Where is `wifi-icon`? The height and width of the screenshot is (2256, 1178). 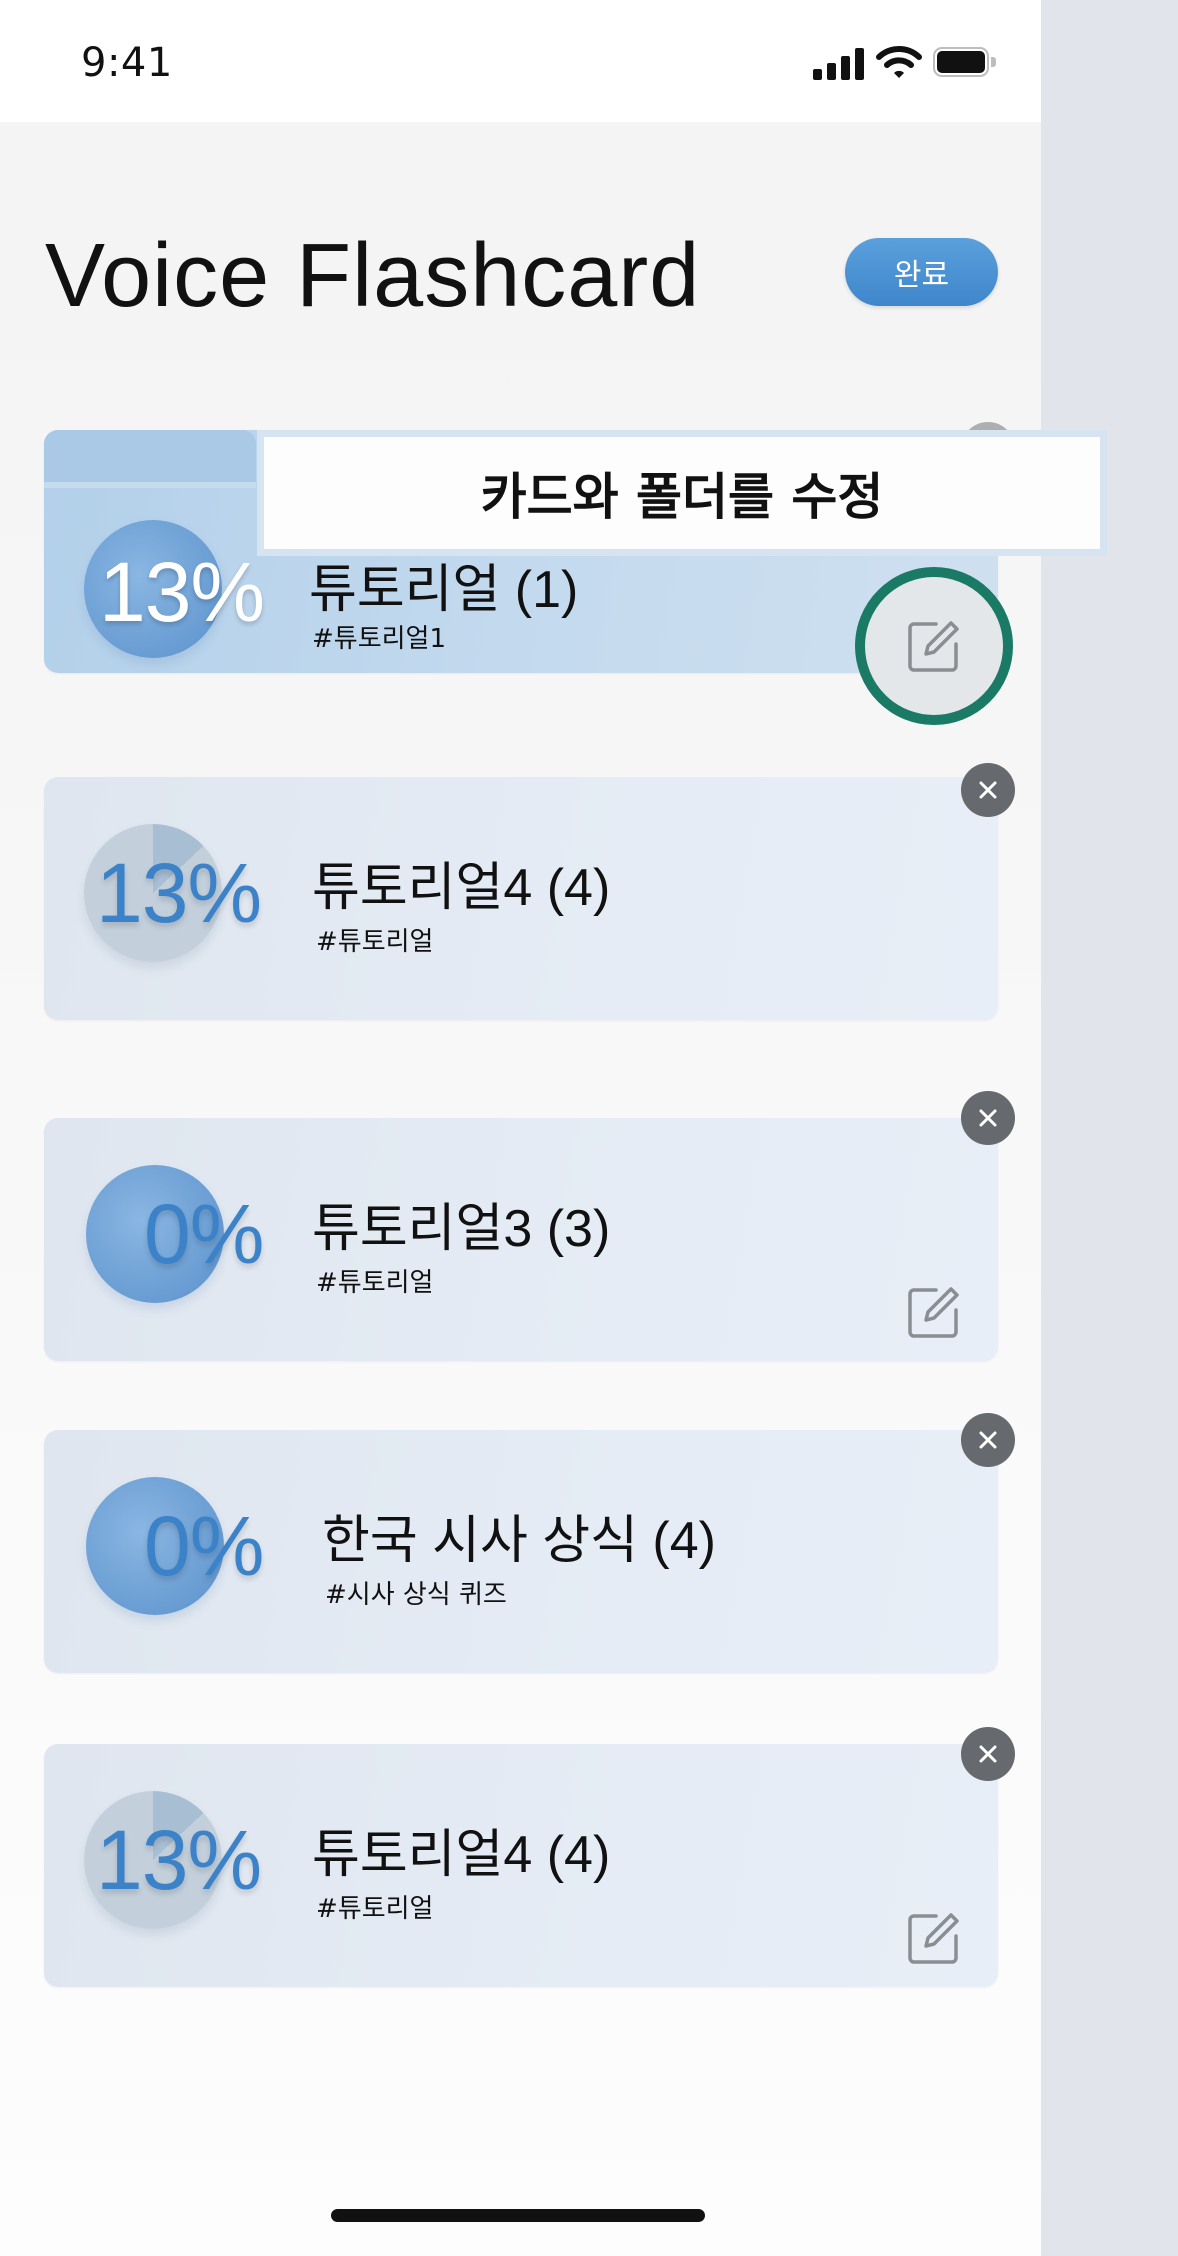
wifi-icon is located at coordinates (899, 62).